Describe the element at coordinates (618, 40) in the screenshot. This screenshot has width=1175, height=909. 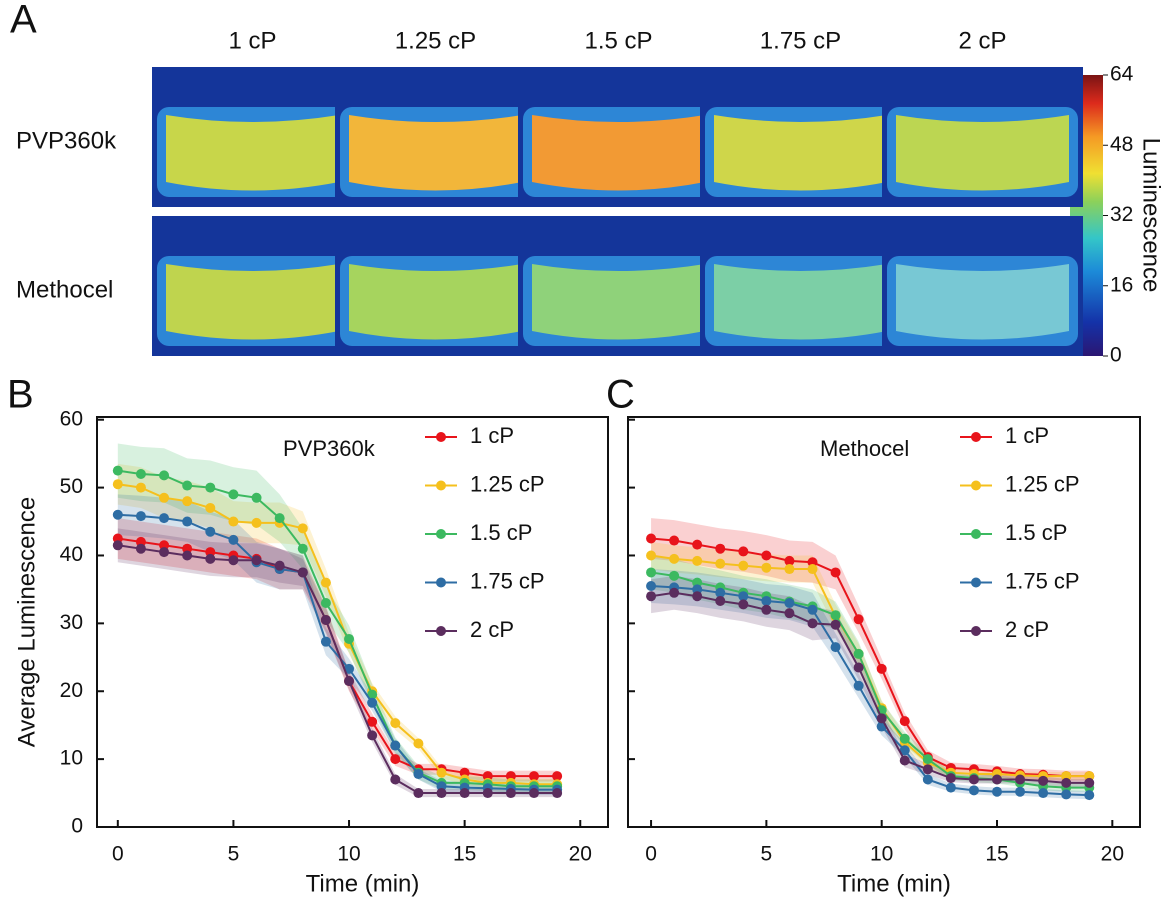
I see `column-label: 1.5 cP` at that location.